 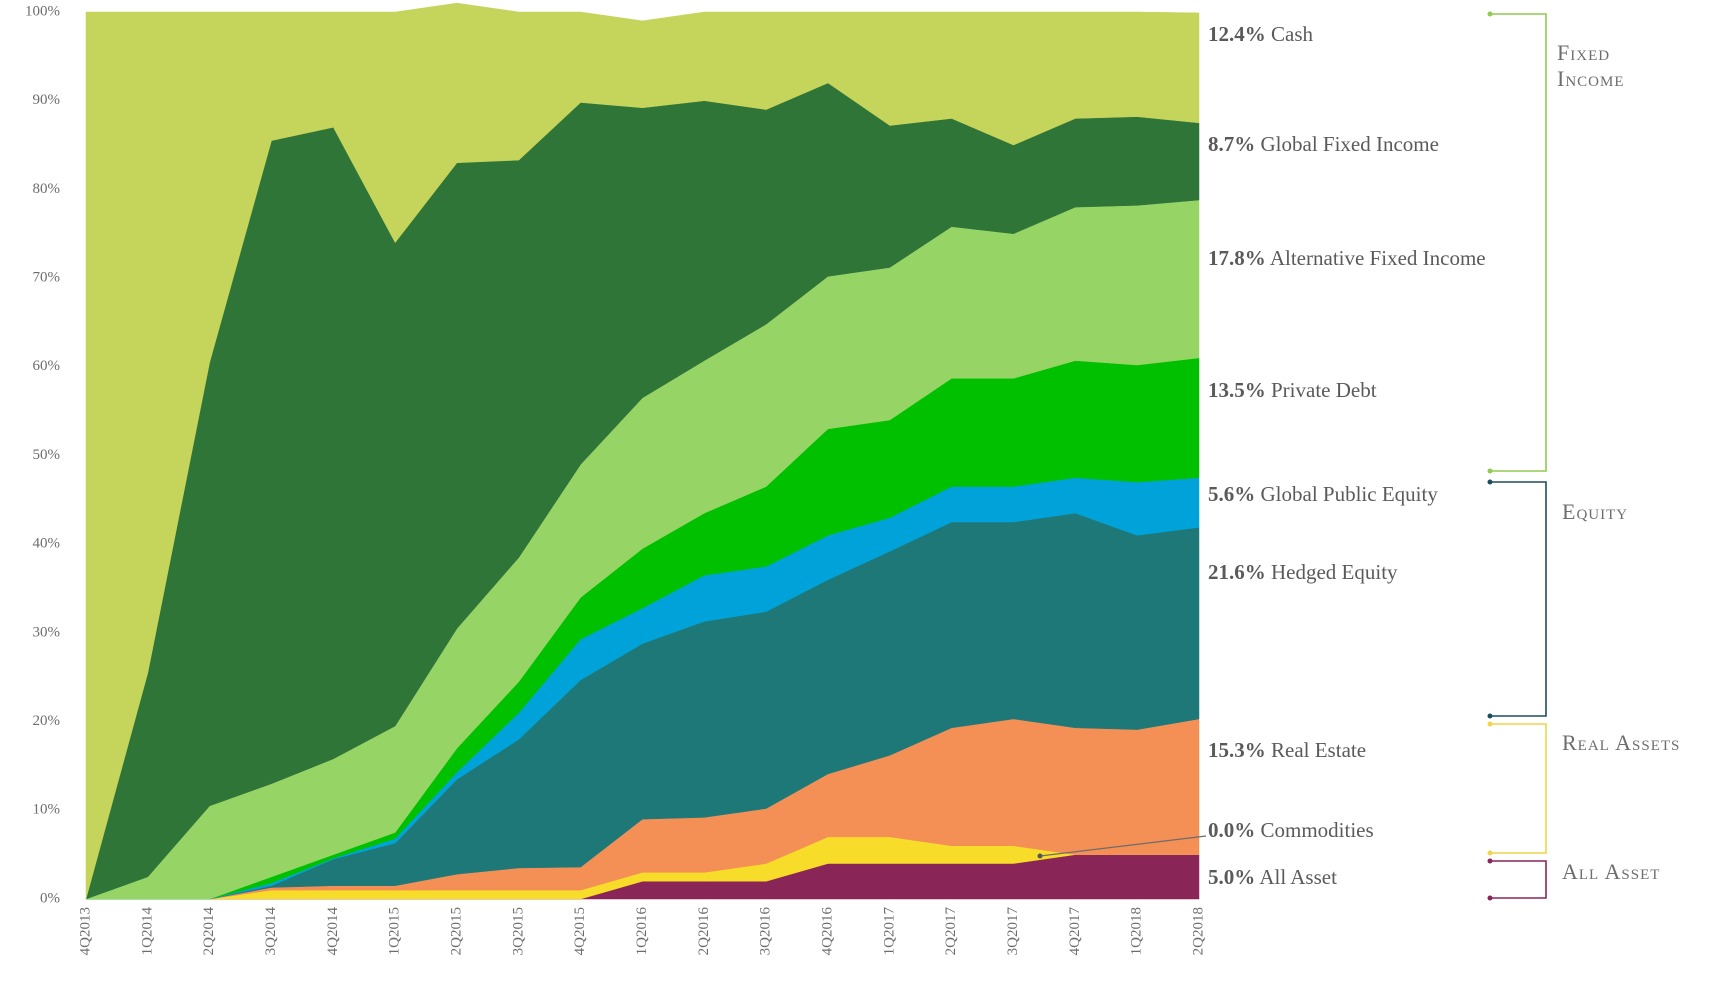 I want to click on x-tick-label: 1Q2015, so click(x=395, y=931).